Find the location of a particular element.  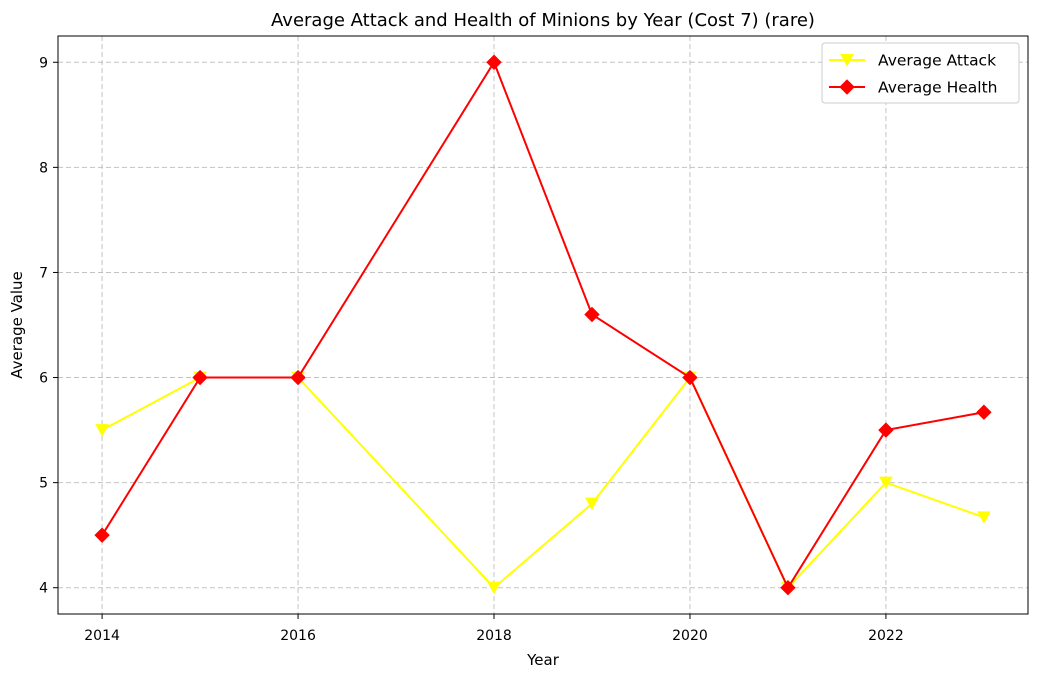

legend-label: Average Attack is located at coordinates (937, 61).